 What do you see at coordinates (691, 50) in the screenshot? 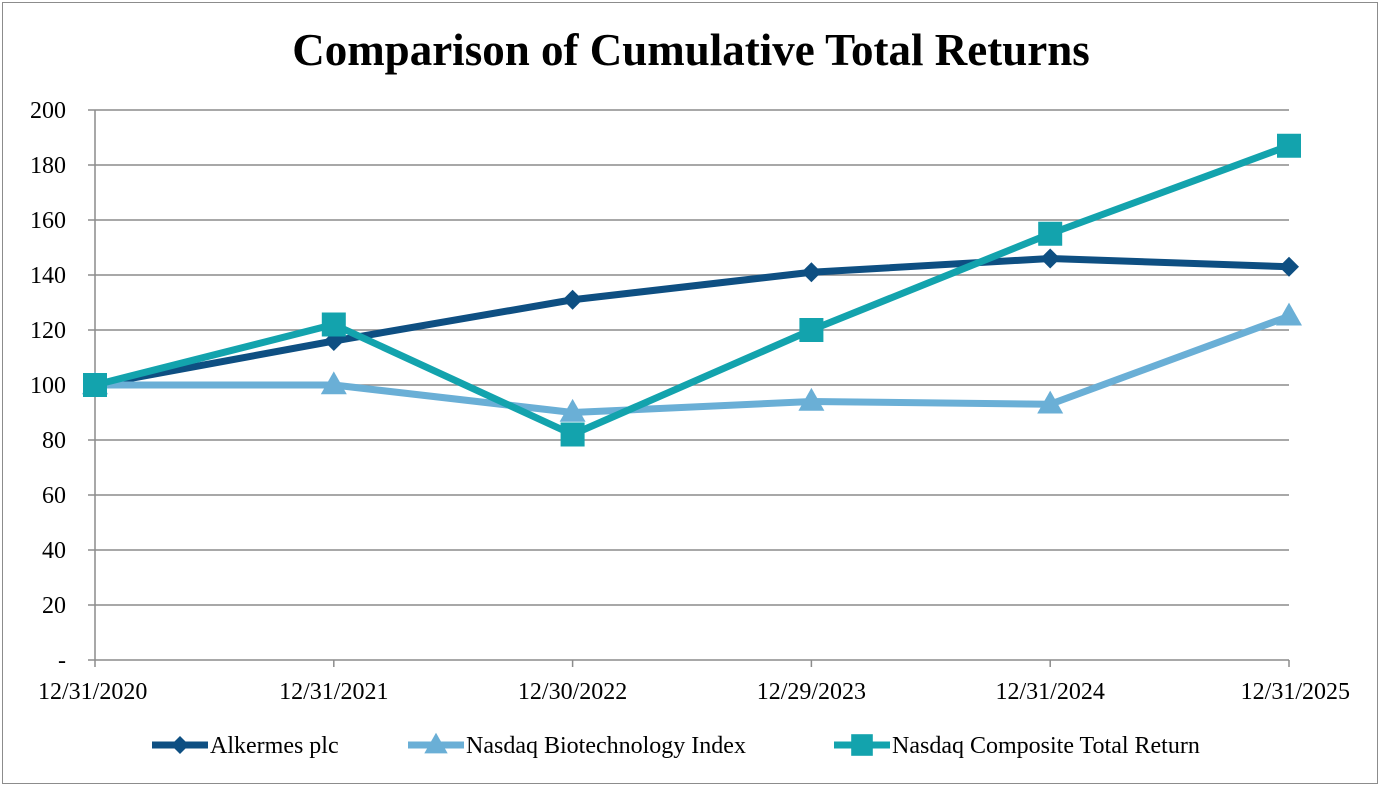
I see `chart-title: Comparison of Cumulative Total Returns` at bounding box center [691, 50].